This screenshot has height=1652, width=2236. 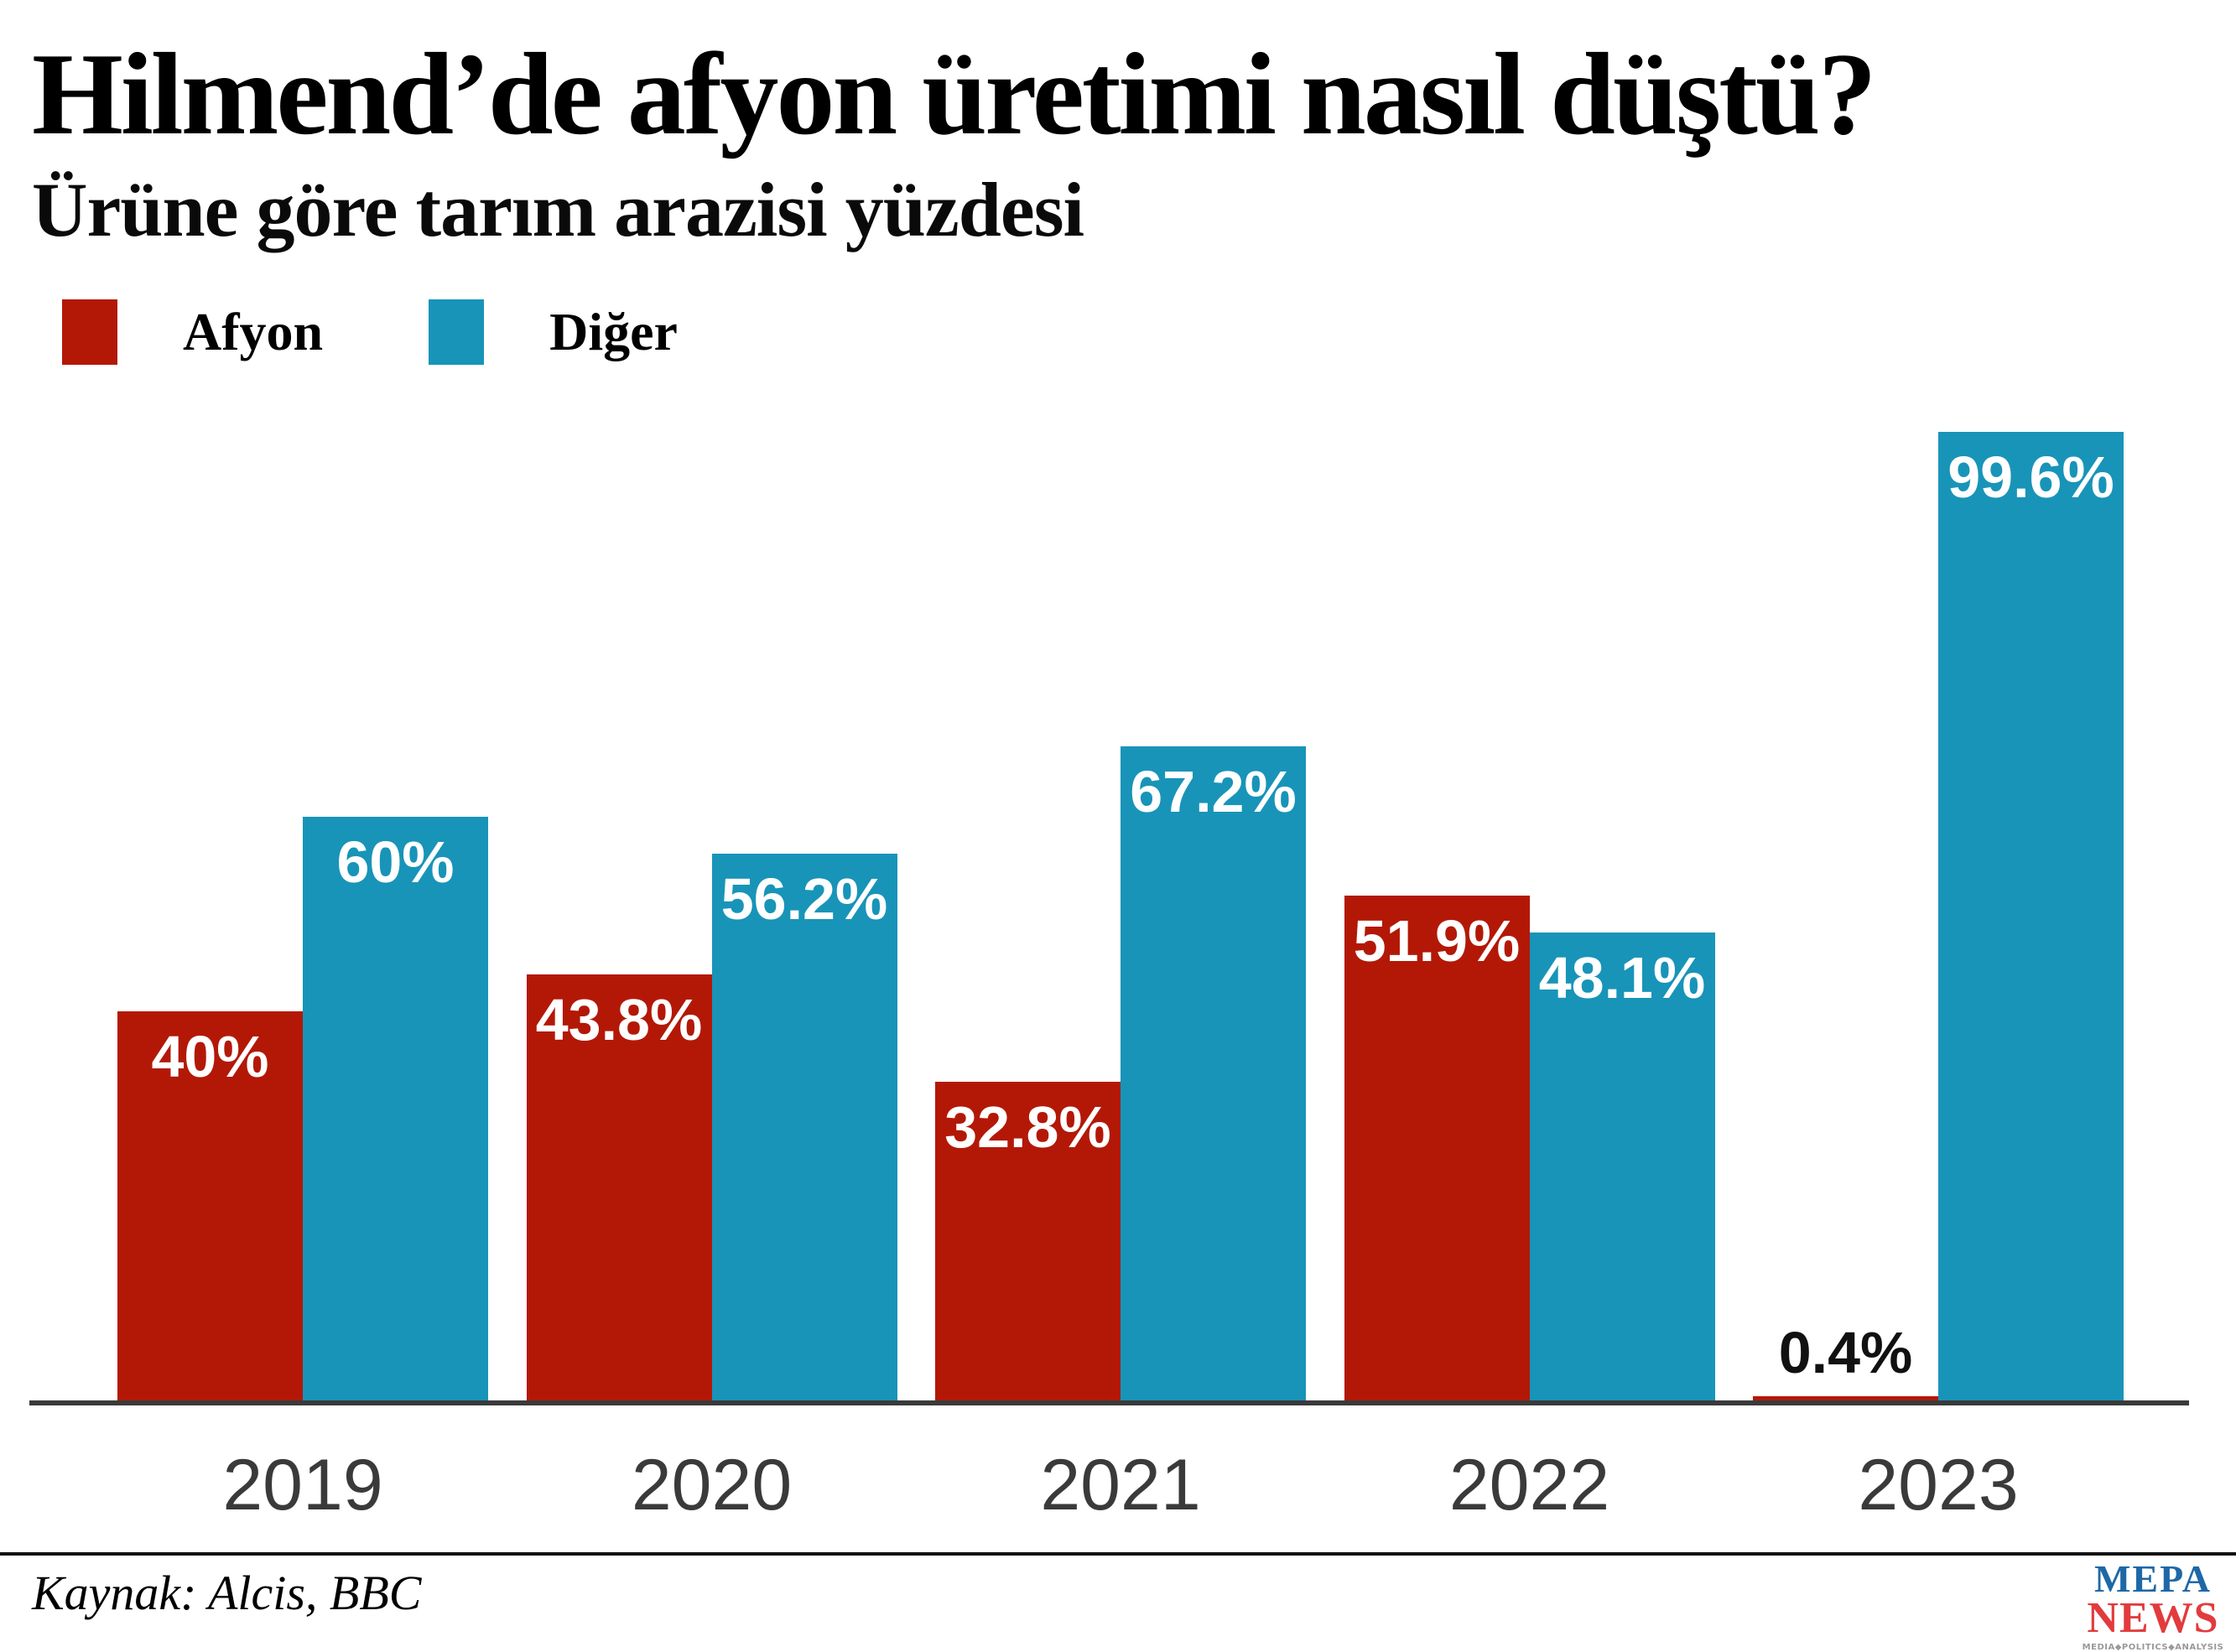 What do you see at coordinates (210, 1056) in the screenshot?
I see `bar-value-label-afyon-2019: 40%` at bounding box center [210, 1056].